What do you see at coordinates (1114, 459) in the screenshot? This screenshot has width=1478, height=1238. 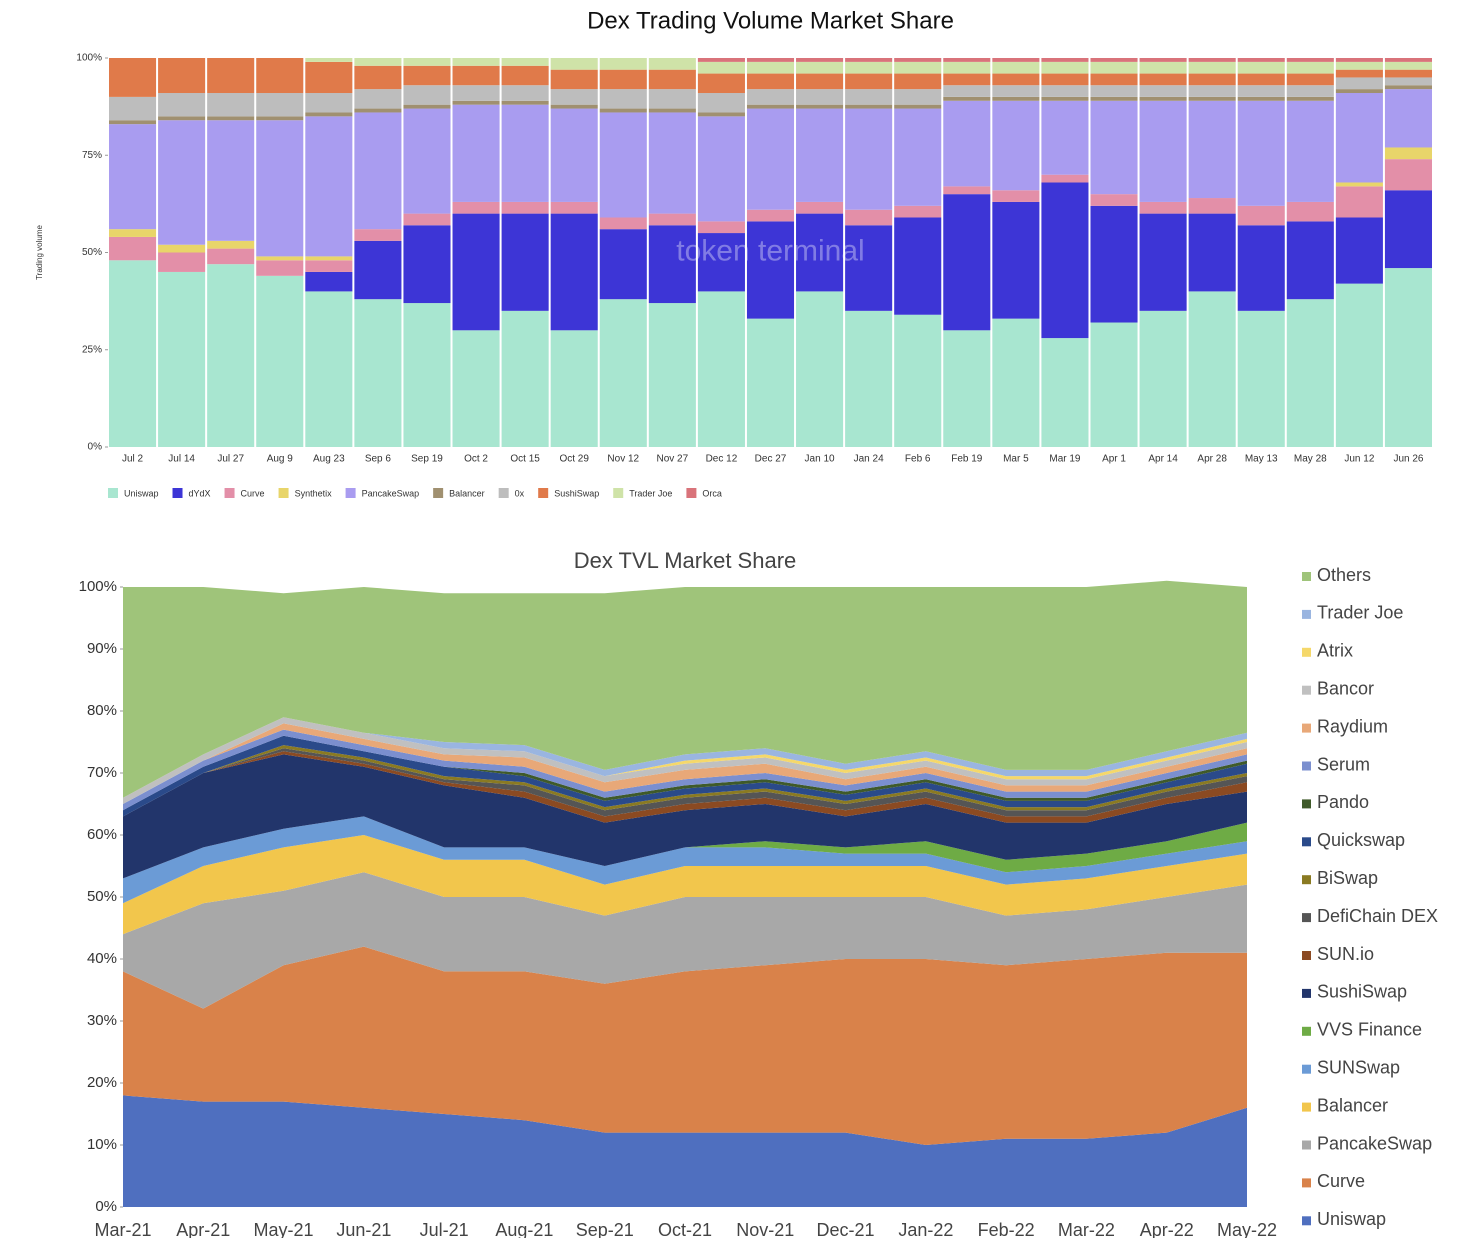 I see `x-tick-label: Apr 1` at bounding box center [1114, 459].